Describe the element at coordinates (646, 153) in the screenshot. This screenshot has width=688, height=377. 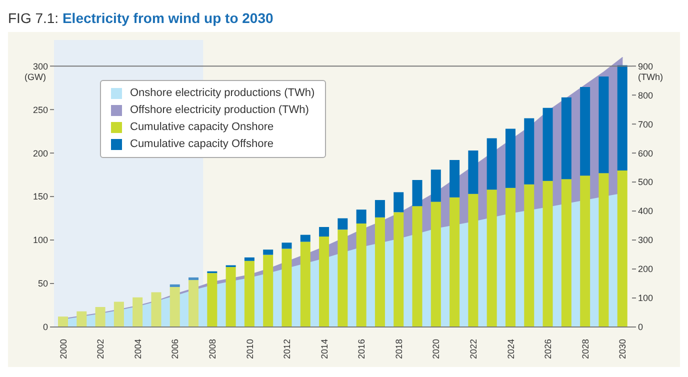
I see `y2-tick-label: 600` at that location.